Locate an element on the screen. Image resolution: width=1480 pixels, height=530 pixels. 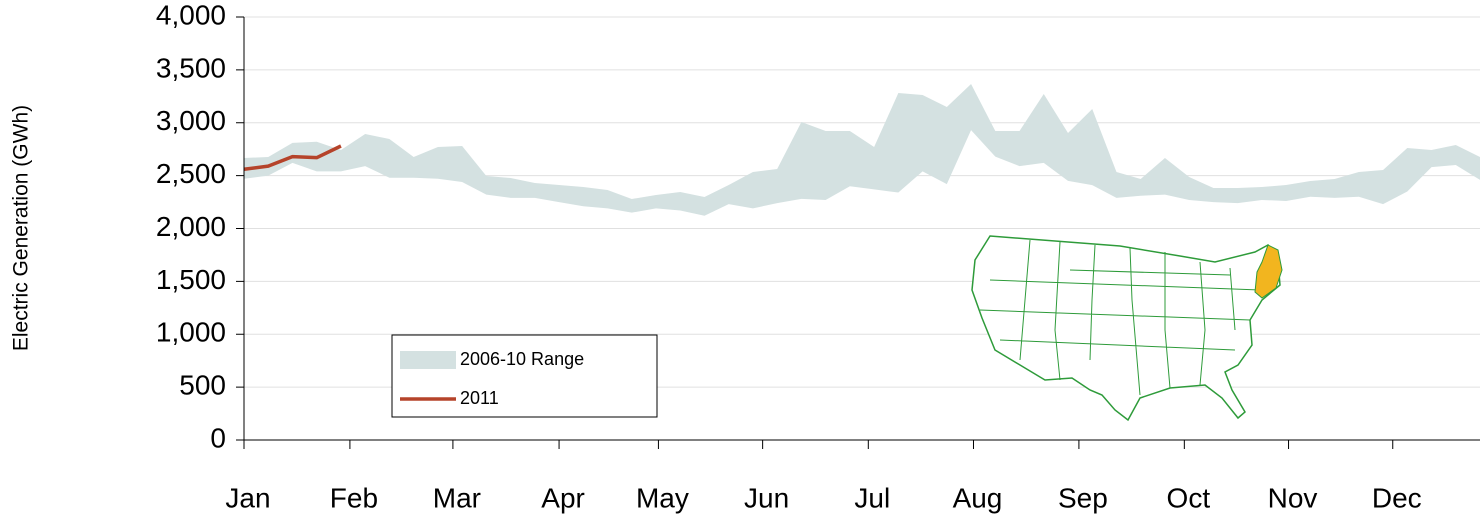
y-axis-title: Electric Generation (GWh) is located at coordinates (21, 228).